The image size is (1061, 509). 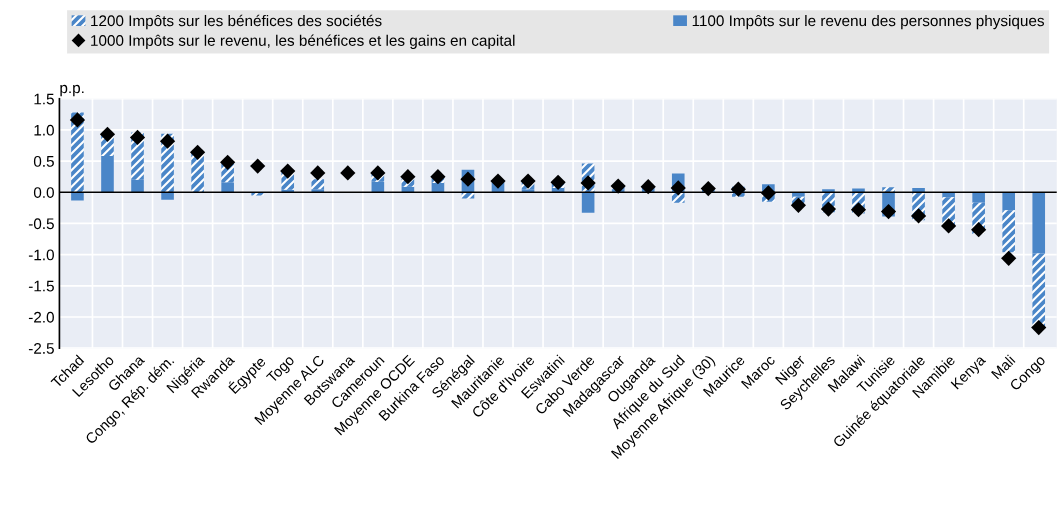 I want to click on y-tick-label: -2.0, so click(x=41, y=317).